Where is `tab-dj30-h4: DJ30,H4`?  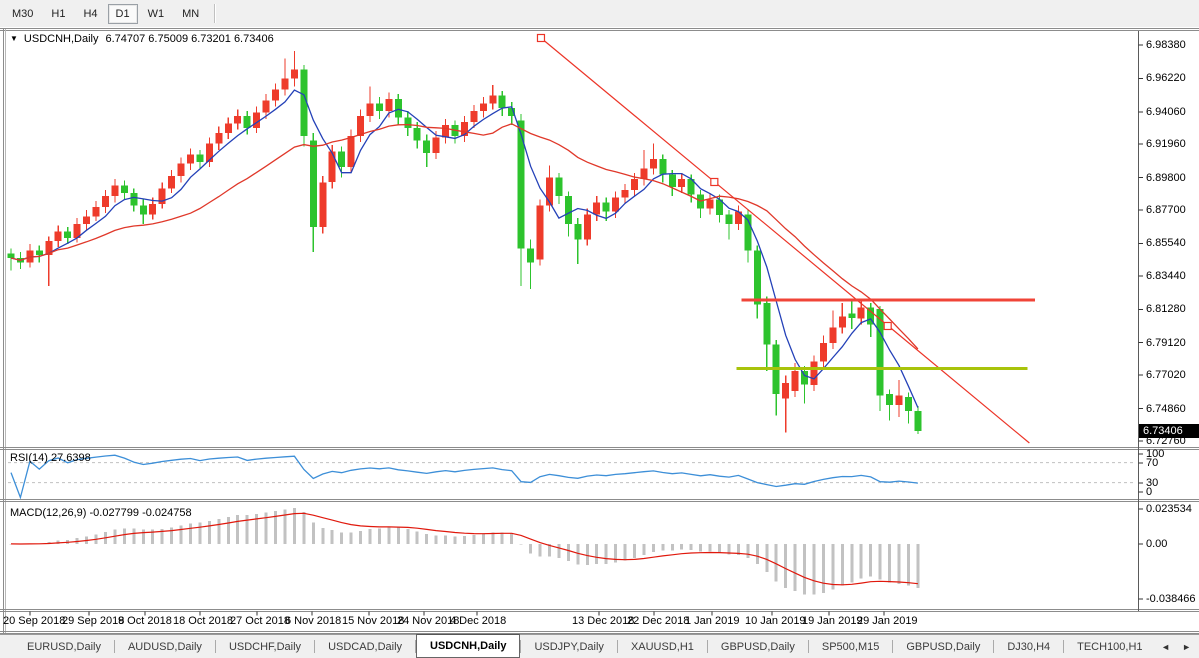
tab-dj30-h4: DJ30,H4 is located at coordinates (1029, 646).